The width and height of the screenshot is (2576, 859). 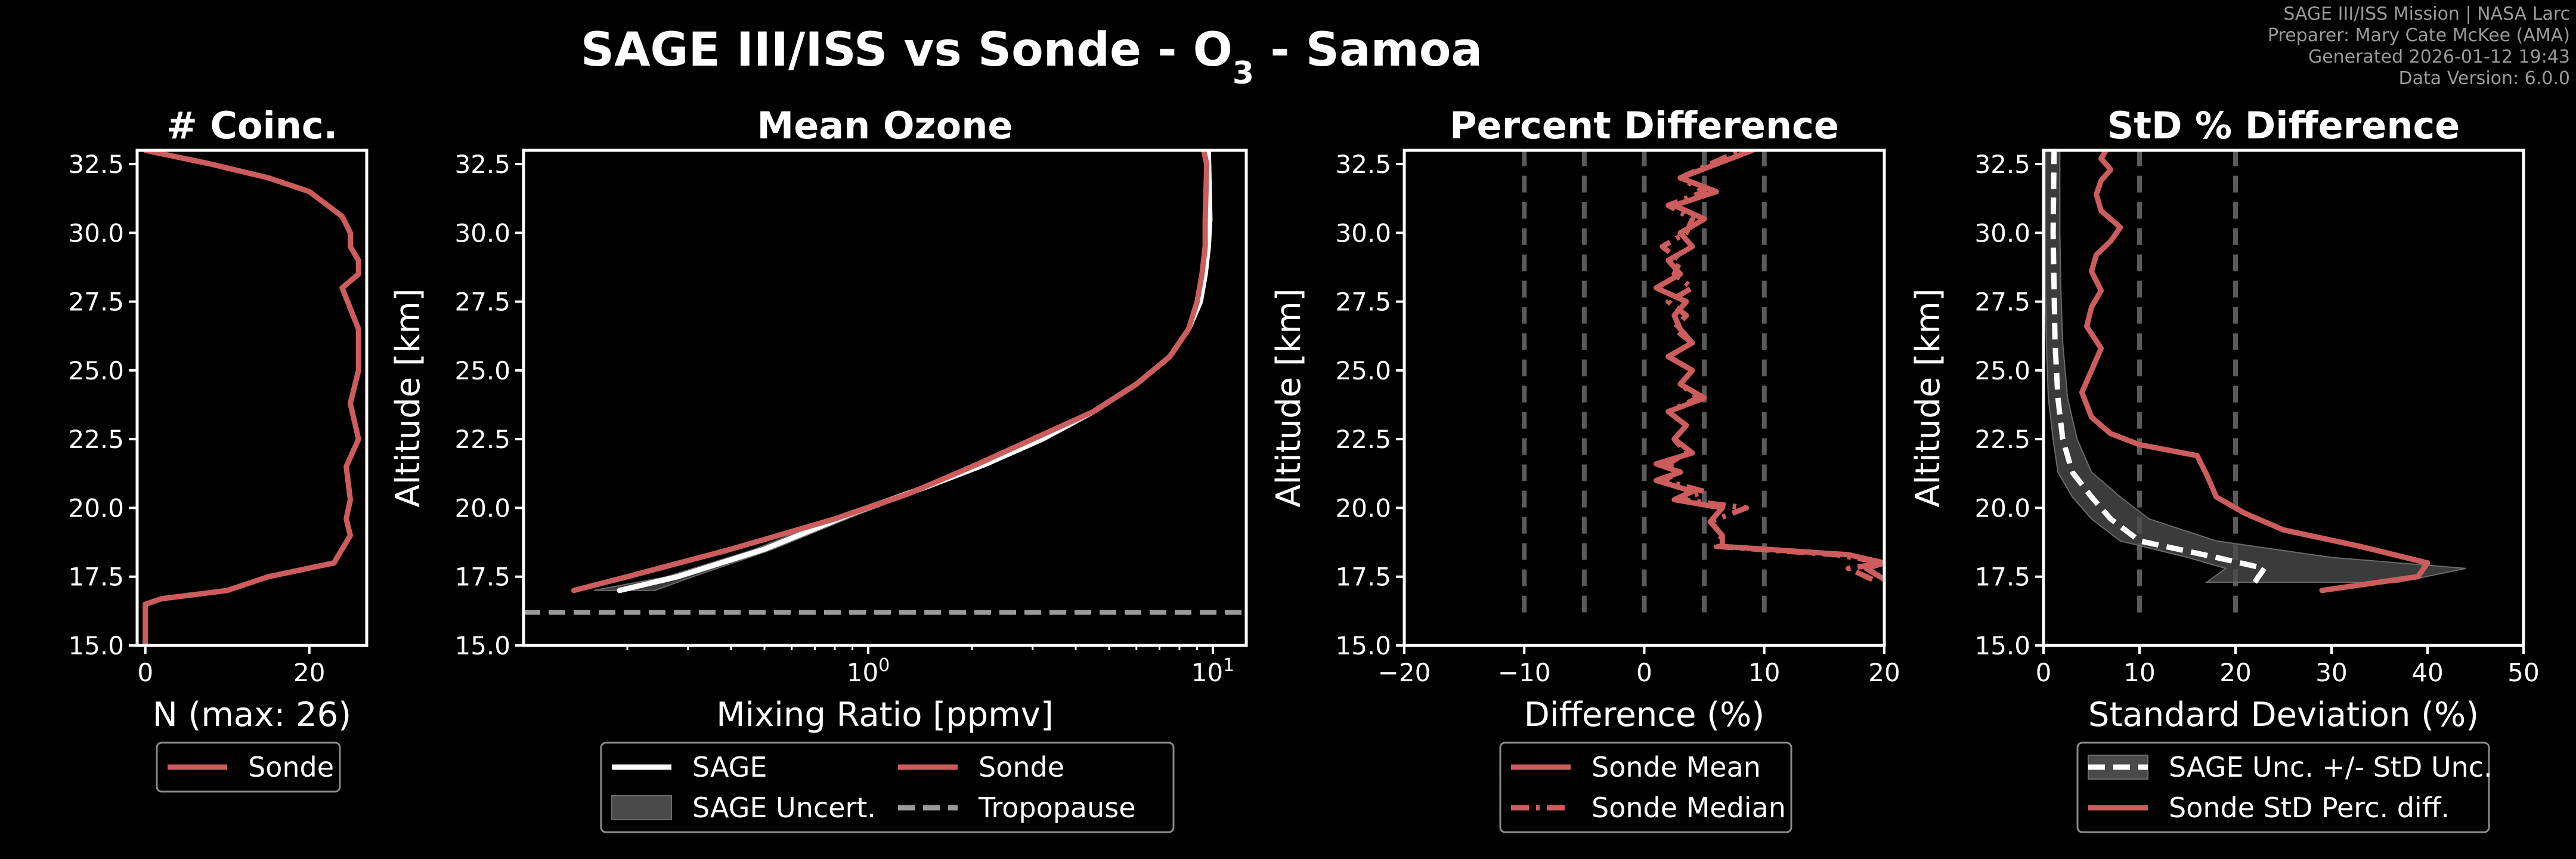 I want to click on legend-swatch, so click(x=642, y=807).